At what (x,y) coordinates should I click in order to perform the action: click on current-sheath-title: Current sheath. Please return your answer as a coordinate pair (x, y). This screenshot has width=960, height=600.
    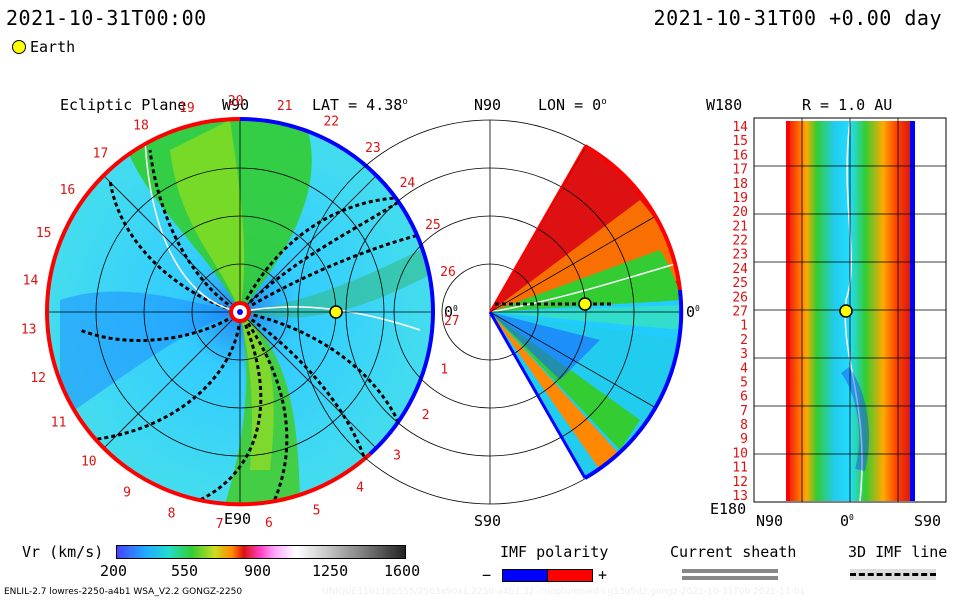
    Looking at the image, I should click on (733, 552).